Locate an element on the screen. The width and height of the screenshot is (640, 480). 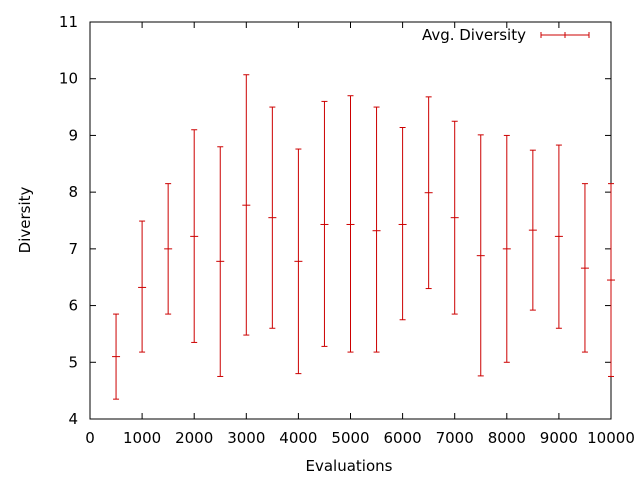
x-axis-label: Evaluations is located at coordinates (349, 466).